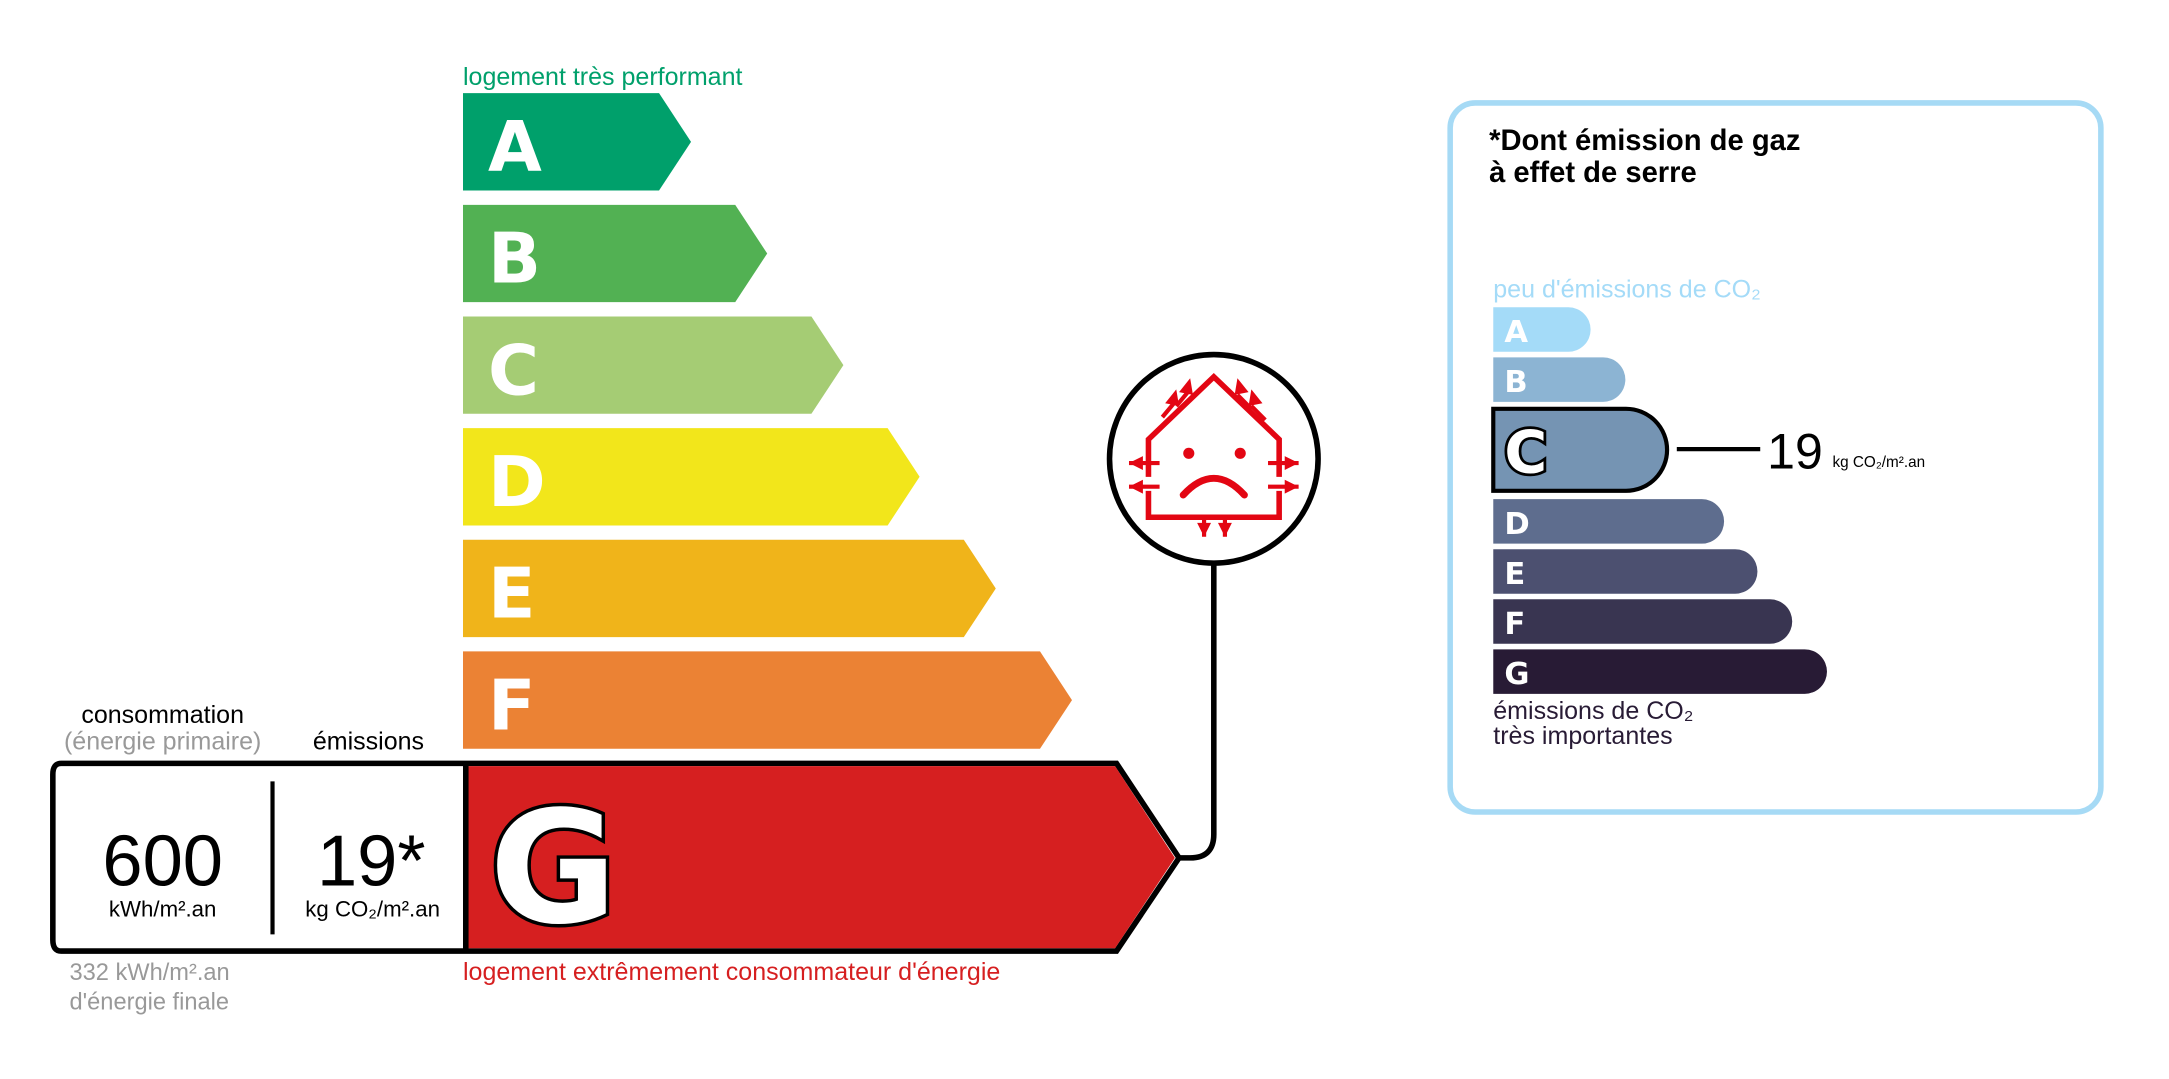 This screenshot has width=2169, height=1079. Describe the element at coordinates (515, 147) in the screenshot. I see `energy-bar-letter-a: A` at that location.